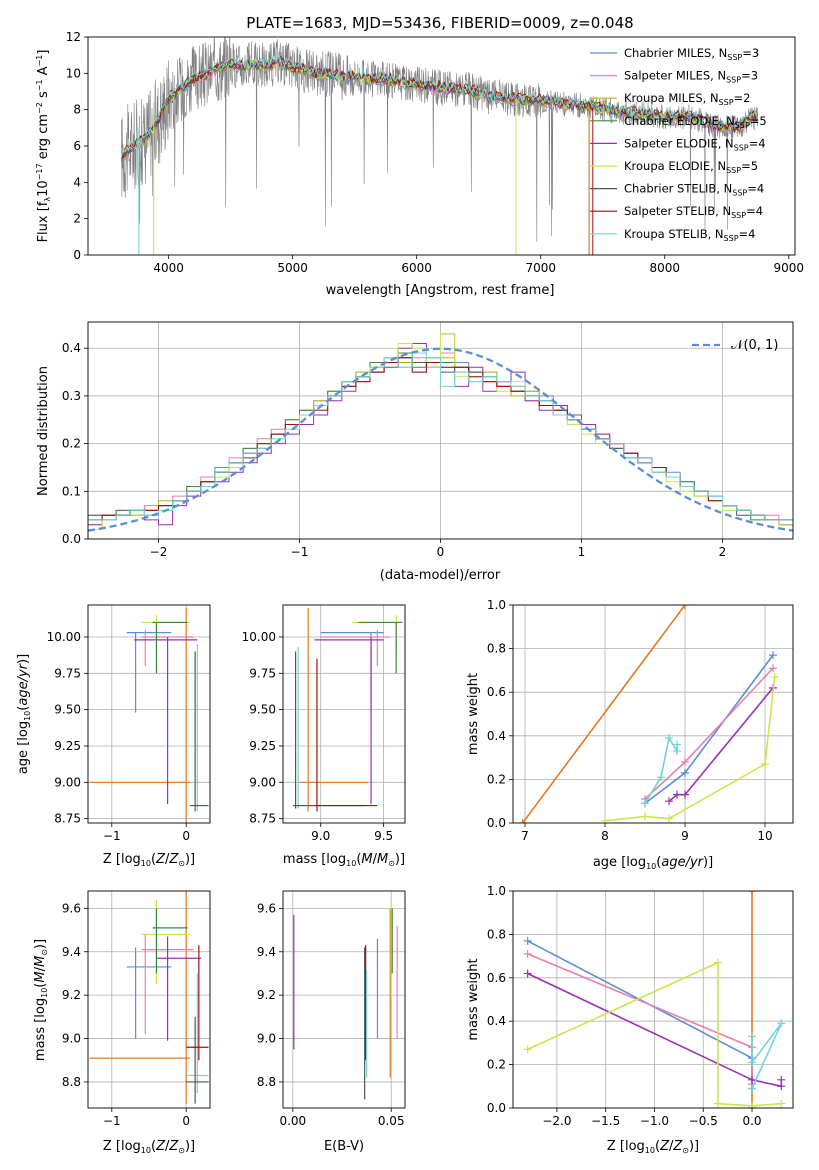 This screenshot has height=1170, width=819. Describe the element at coordinates (605, 1121) in the screenshot. I see `x-tick-label: −1.5` at that location.